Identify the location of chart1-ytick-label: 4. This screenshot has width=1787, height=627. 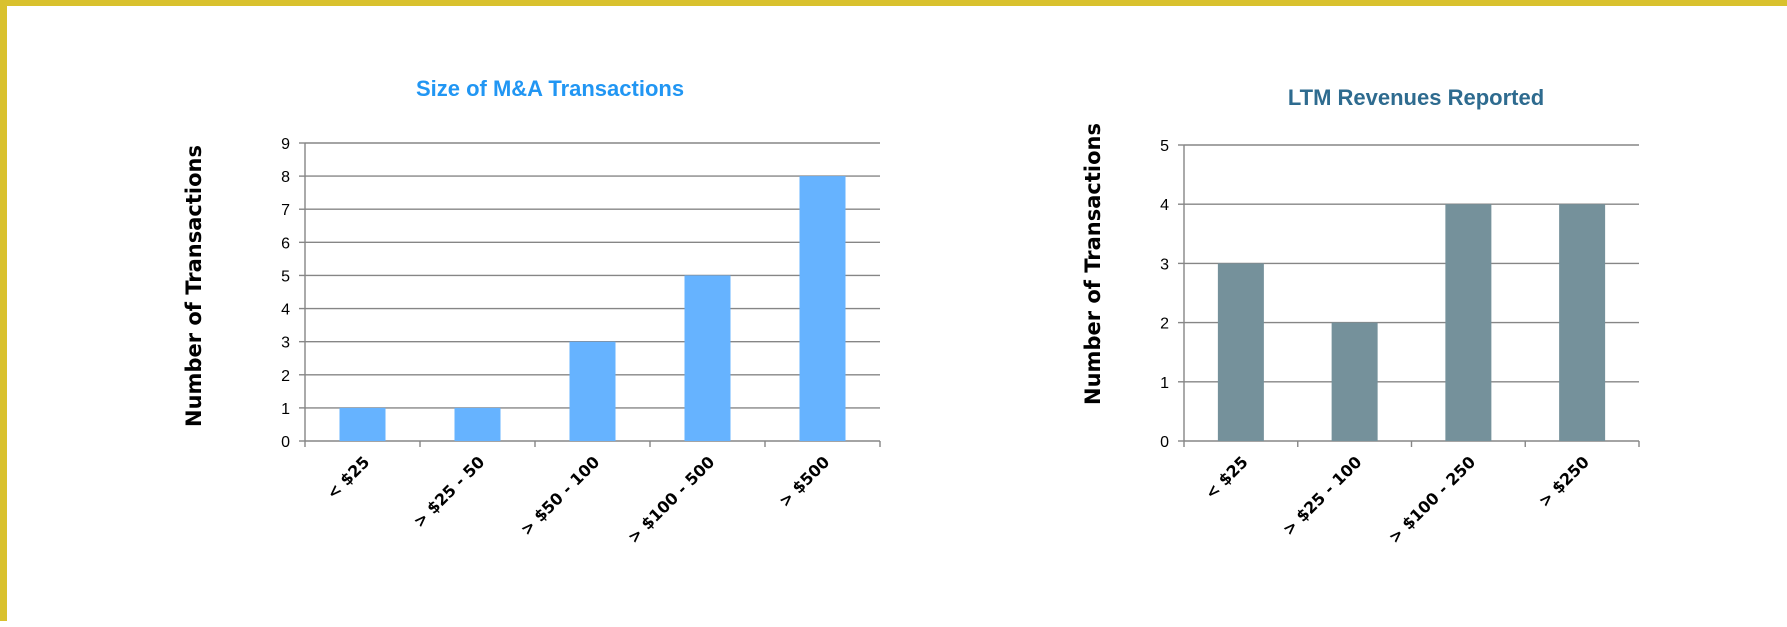
(285, 310).